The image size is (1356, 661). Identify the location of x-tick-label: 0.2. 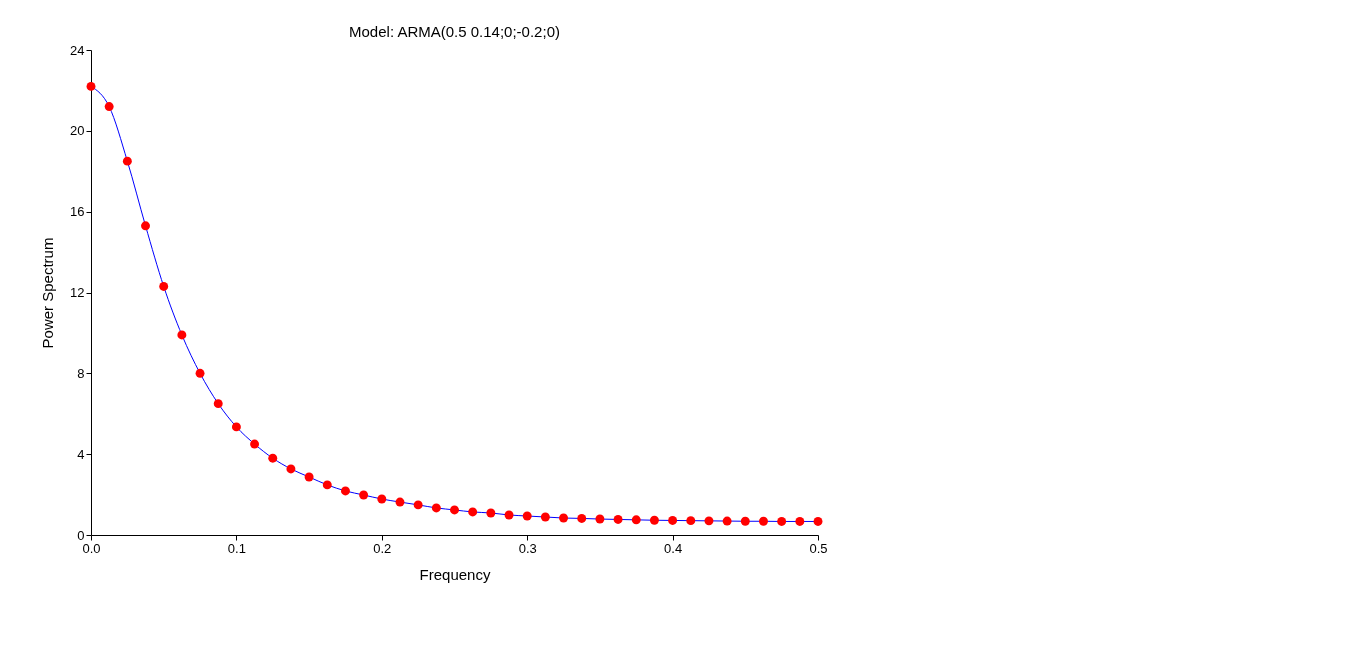
(382, 548).